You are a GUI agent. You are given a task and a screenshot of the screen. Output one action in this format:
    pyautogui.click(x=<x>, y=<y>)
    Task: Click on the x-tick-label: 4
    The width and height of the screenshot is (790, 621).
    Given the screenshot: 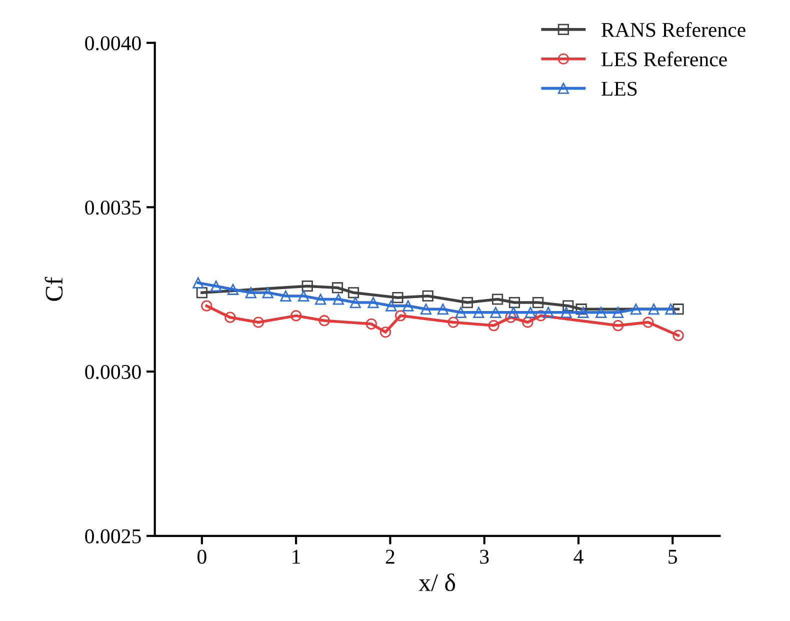 What is the action you would take?
    pyautogui.click(x=579, y=557)
    